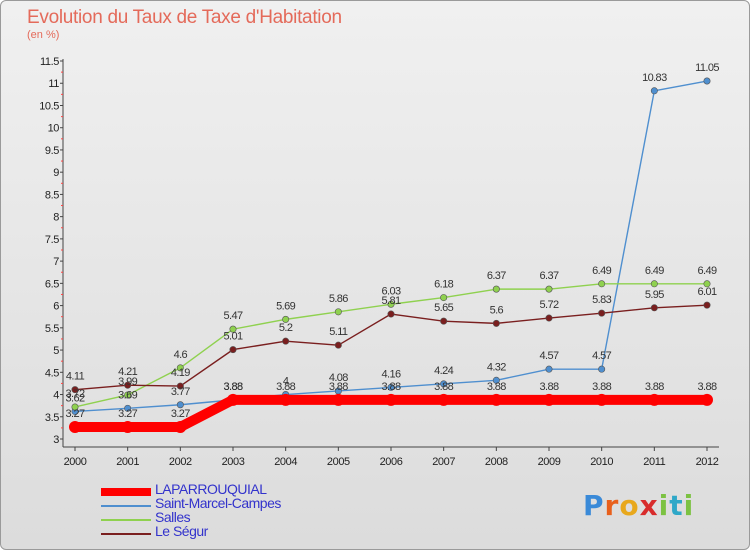 The width and height of the screenshot is (750, 550). I want to click on y-tick-label: 5, so click(56, 351).